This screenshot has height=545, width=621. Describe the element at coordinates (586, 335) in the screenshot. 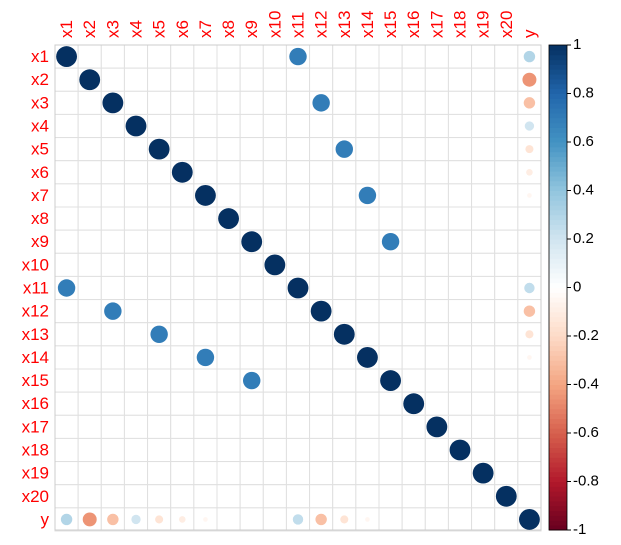

I see `colorbar-tick-label: -0.2` at that location.